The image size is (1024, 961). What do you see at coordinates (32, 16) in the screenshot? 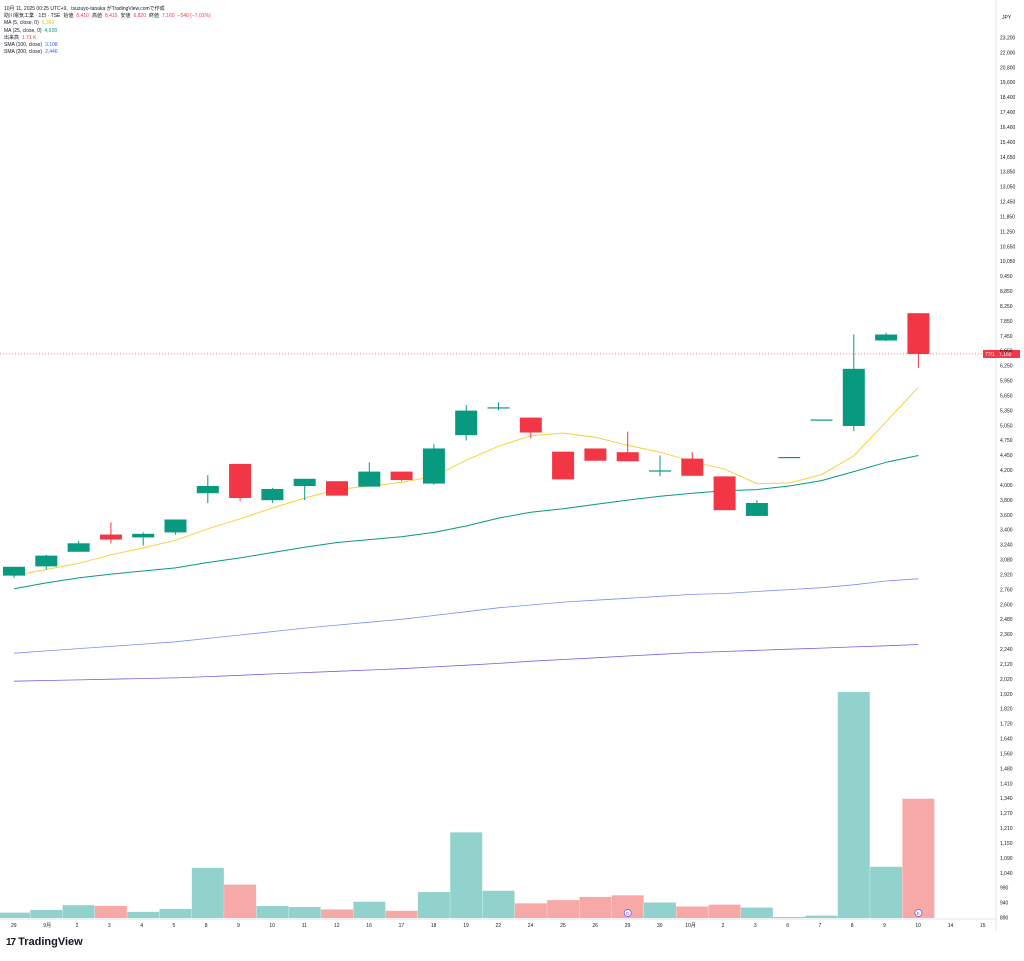
I see `symbol-title: 助川電気工業 · 1日 · TSE` at bounding box center [32, 16].